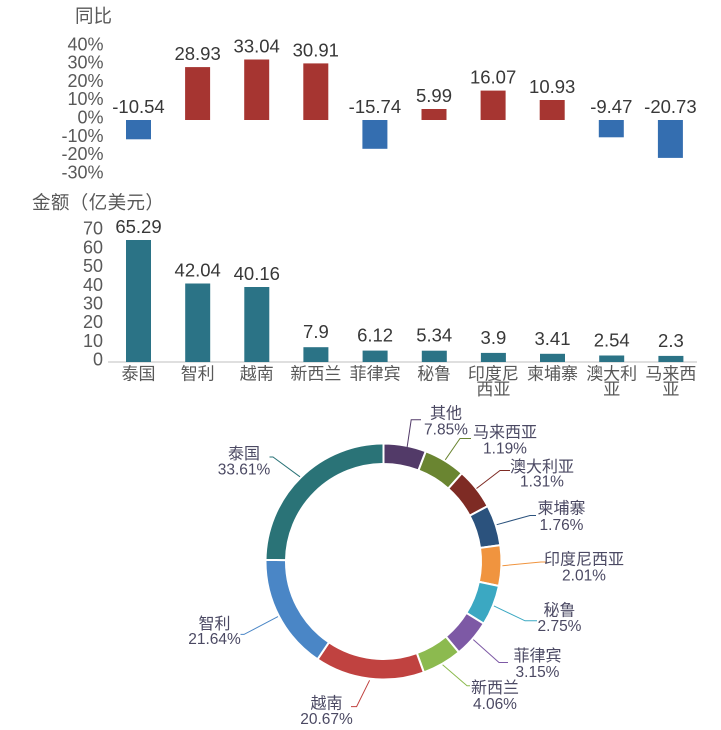  I want to click on svg-text: 30%, so click(85, 63).